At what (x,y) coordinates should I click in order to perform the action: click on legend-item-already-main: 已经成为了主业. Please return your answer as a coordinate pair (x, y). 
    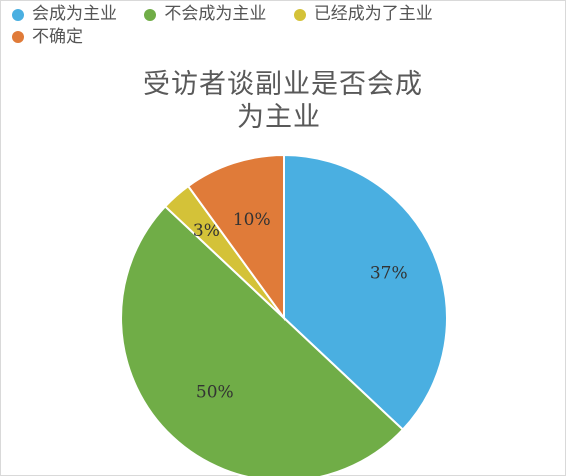
    Looking at the image, I should click on (363, 14).